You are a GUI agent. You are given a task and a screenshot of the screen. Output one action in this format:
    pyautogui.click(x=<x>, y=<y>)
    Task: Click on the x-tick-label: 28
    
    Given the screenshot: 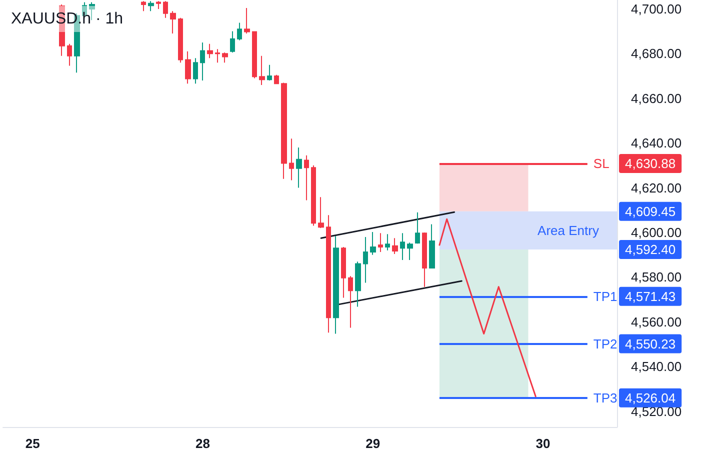 What is the action you would take?
    pyautogui.click(x=203, y=443)
    